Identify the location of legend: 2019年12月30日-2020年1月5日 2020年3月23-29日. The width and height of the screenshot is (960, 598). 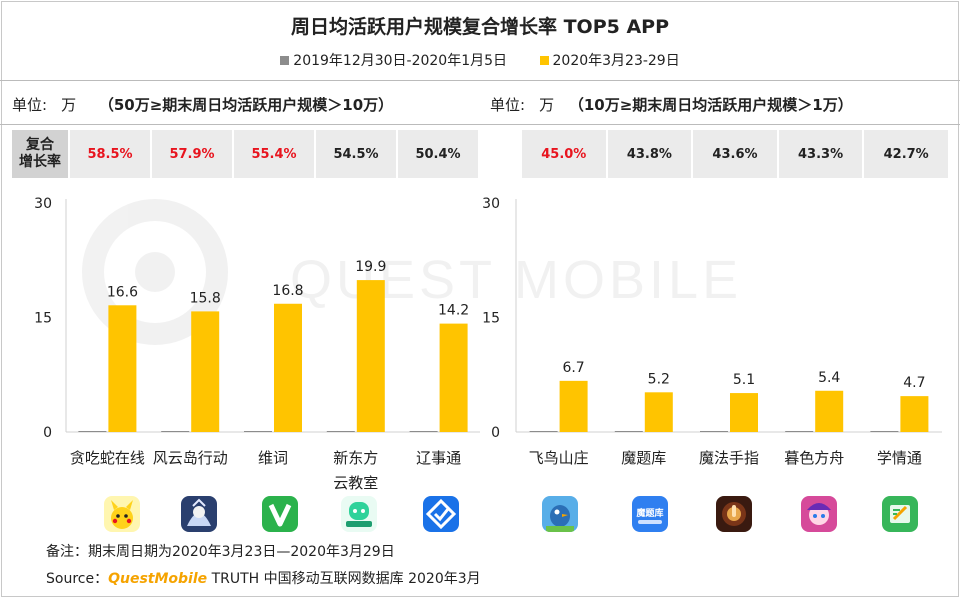
(480, 60).